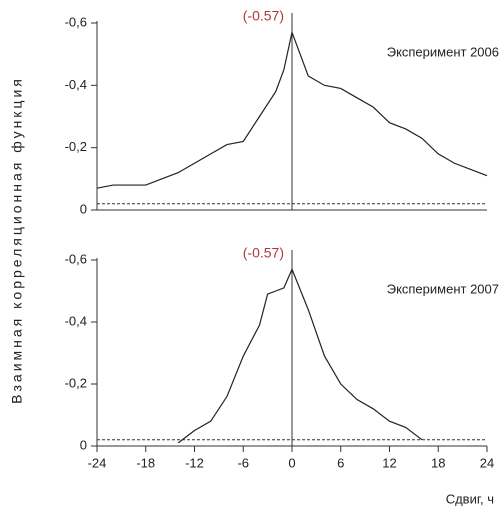 The image size is (501, 514). Describe the element at coordinates (97, 462) in the screenshot. I see `x-tick-label: -24` at that location.